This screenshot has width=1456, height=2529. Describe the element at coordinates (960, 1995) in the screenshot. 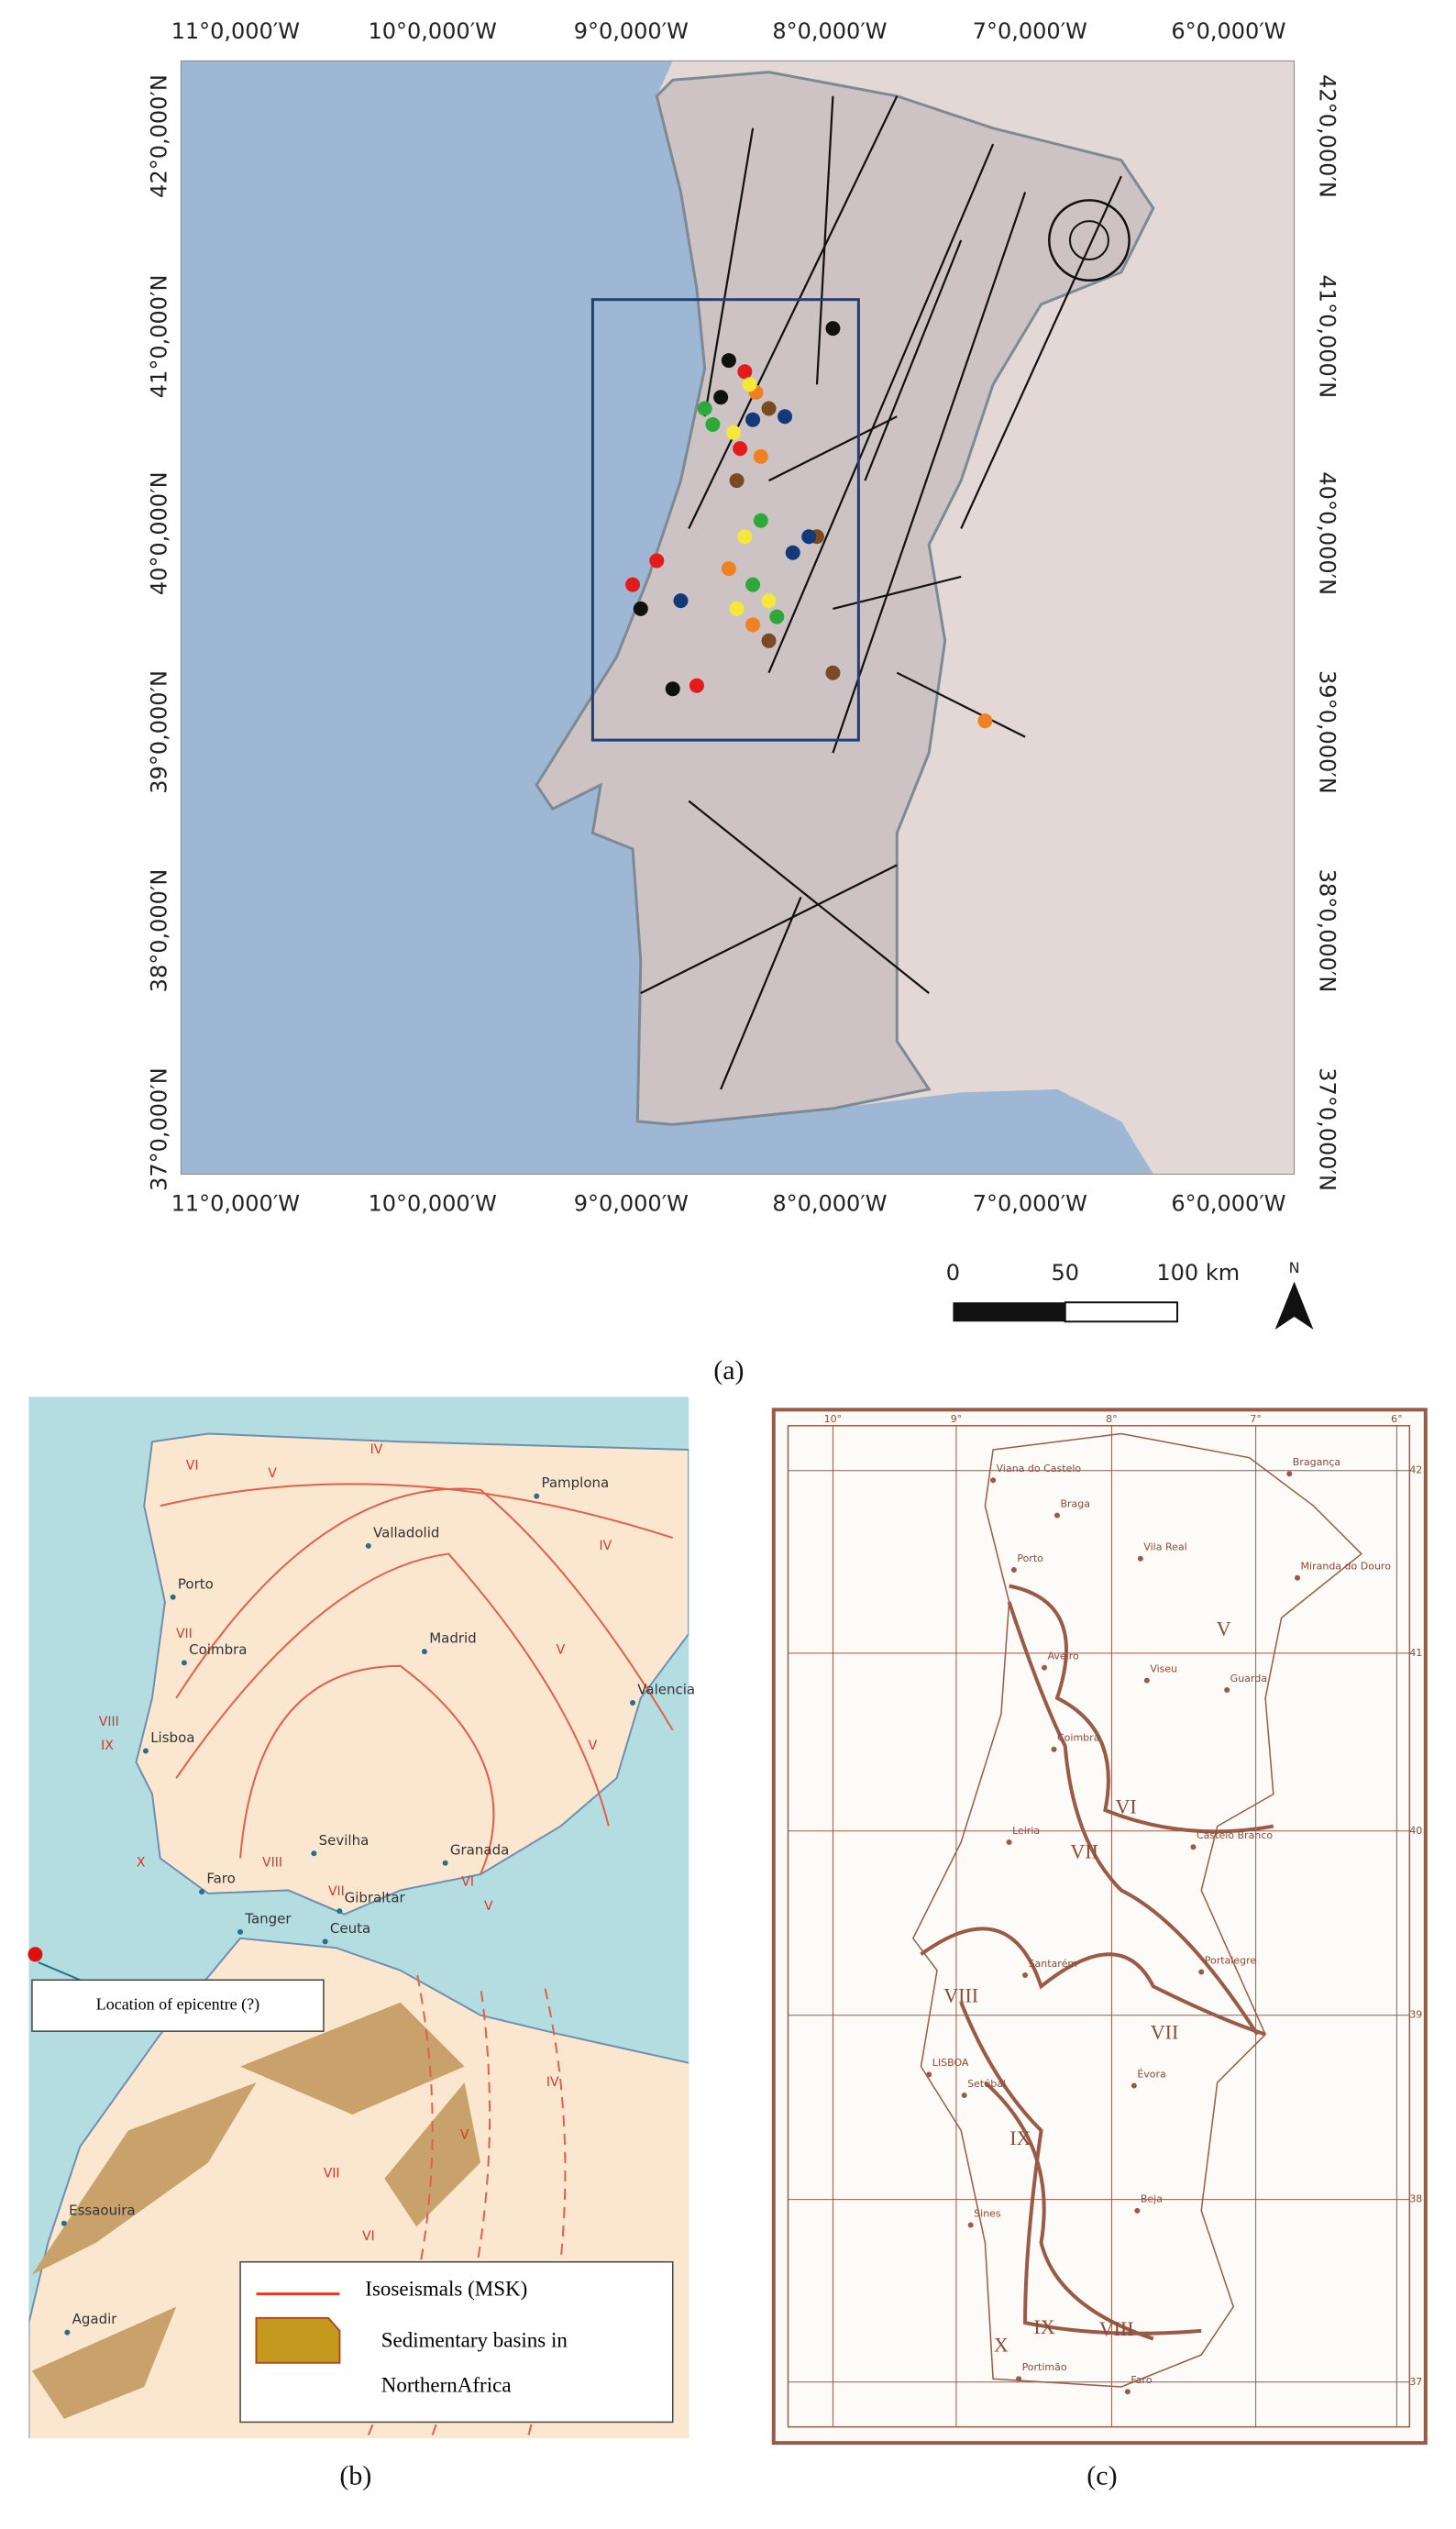

I see `intensity-label: VIII` at that location.